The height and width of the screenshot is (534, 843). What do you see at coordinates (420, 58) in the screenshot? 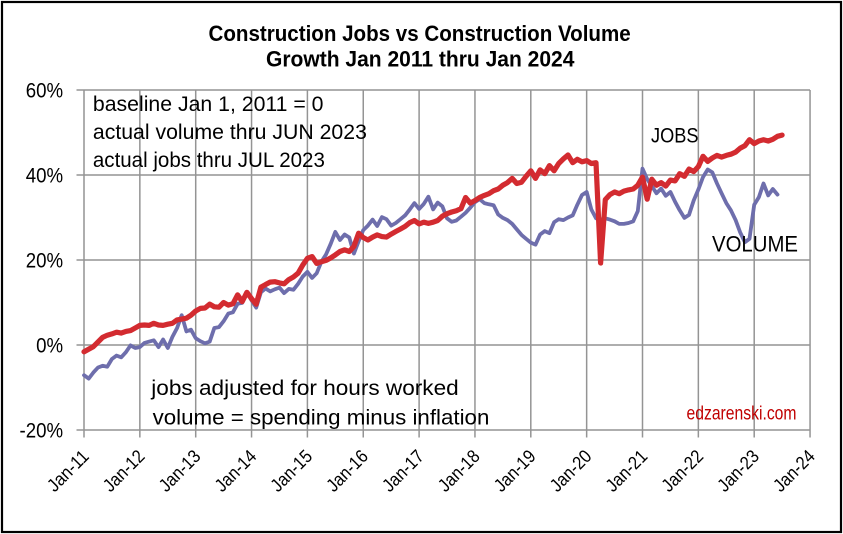
I see `svg-text: Growth Jan 2011 thru Jan 2024` at bounding box center [420, 58].